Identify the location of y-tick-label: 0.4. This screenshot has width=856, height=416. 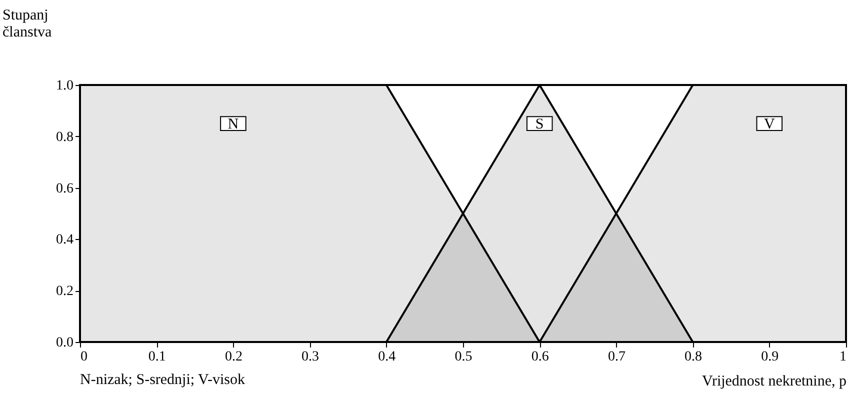
(65, 240).